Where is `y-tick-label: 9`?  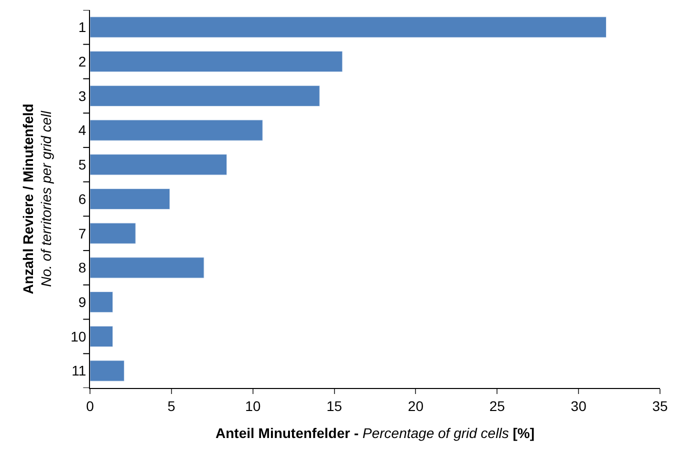
y-tick-label: 9 is located at coordinates (82, 302).